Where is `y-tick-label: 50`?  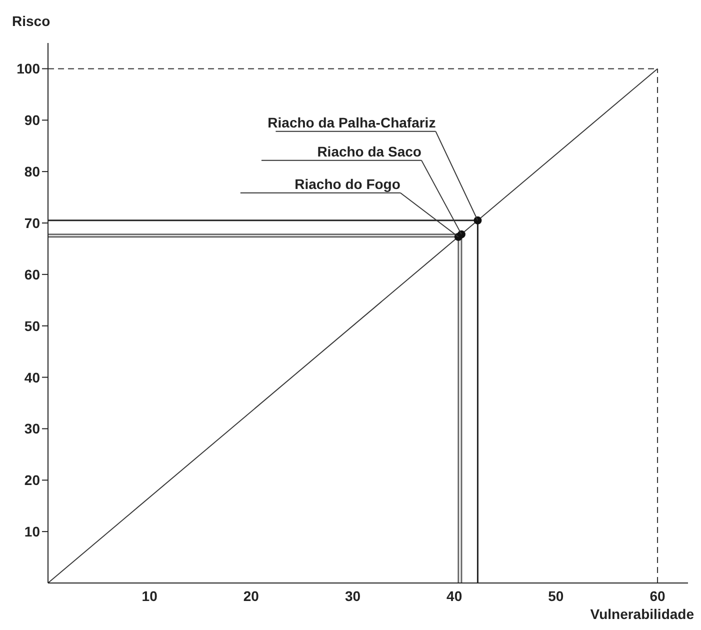 y-tick-label: 50 is located at coordinates (32, 326).